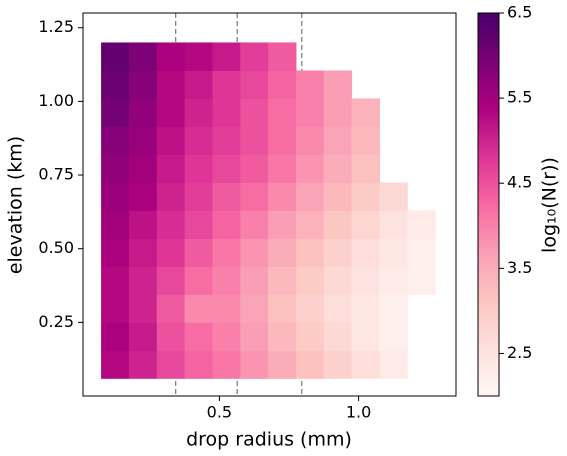  What do you see at coordinates (550, 205) in the screenshot?
I see `colorbar-label: log₁₀(N(r))` at bounding box center [550, 205].